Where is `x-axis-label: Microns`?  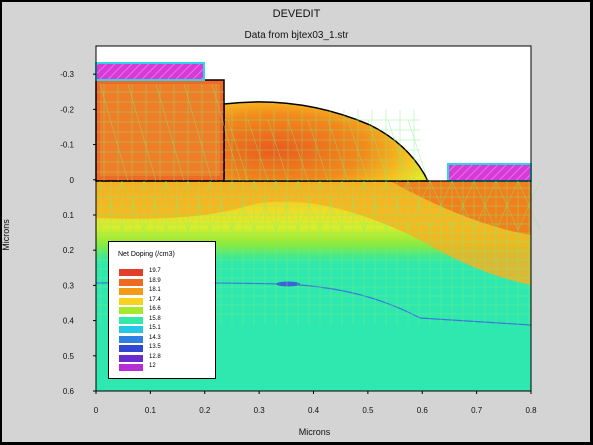 x-axis-label: Microns is located at coordinates (314, 432).